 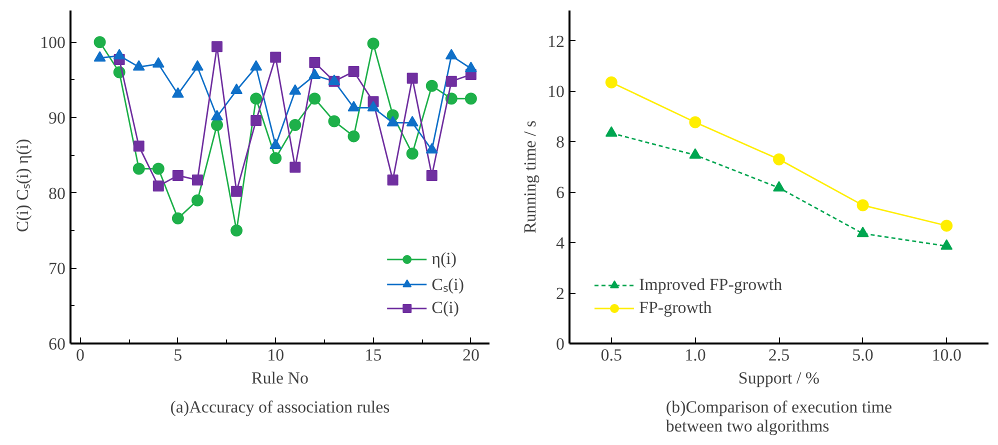 What do you see at coordinates (560, 243) in the screenshot?
I see `y-tick-label: 4` at bounding box center [560, 243].